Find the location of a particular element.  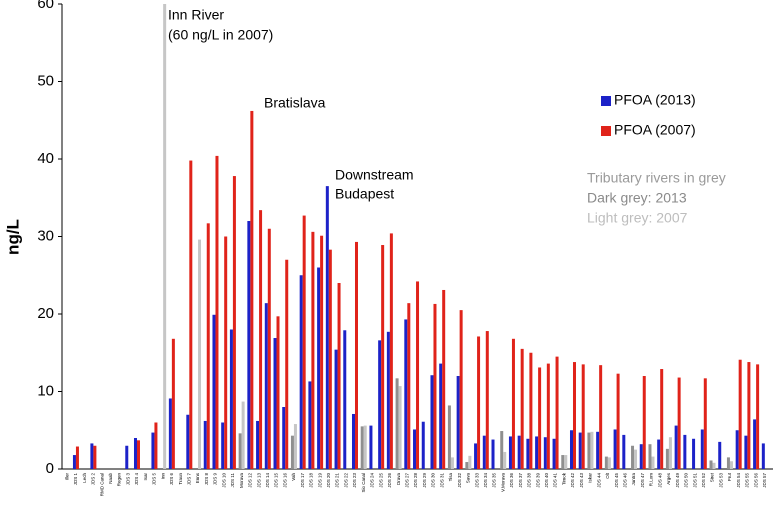

annotation: Tributary rivers in grey is located at coordinates (656, 178).